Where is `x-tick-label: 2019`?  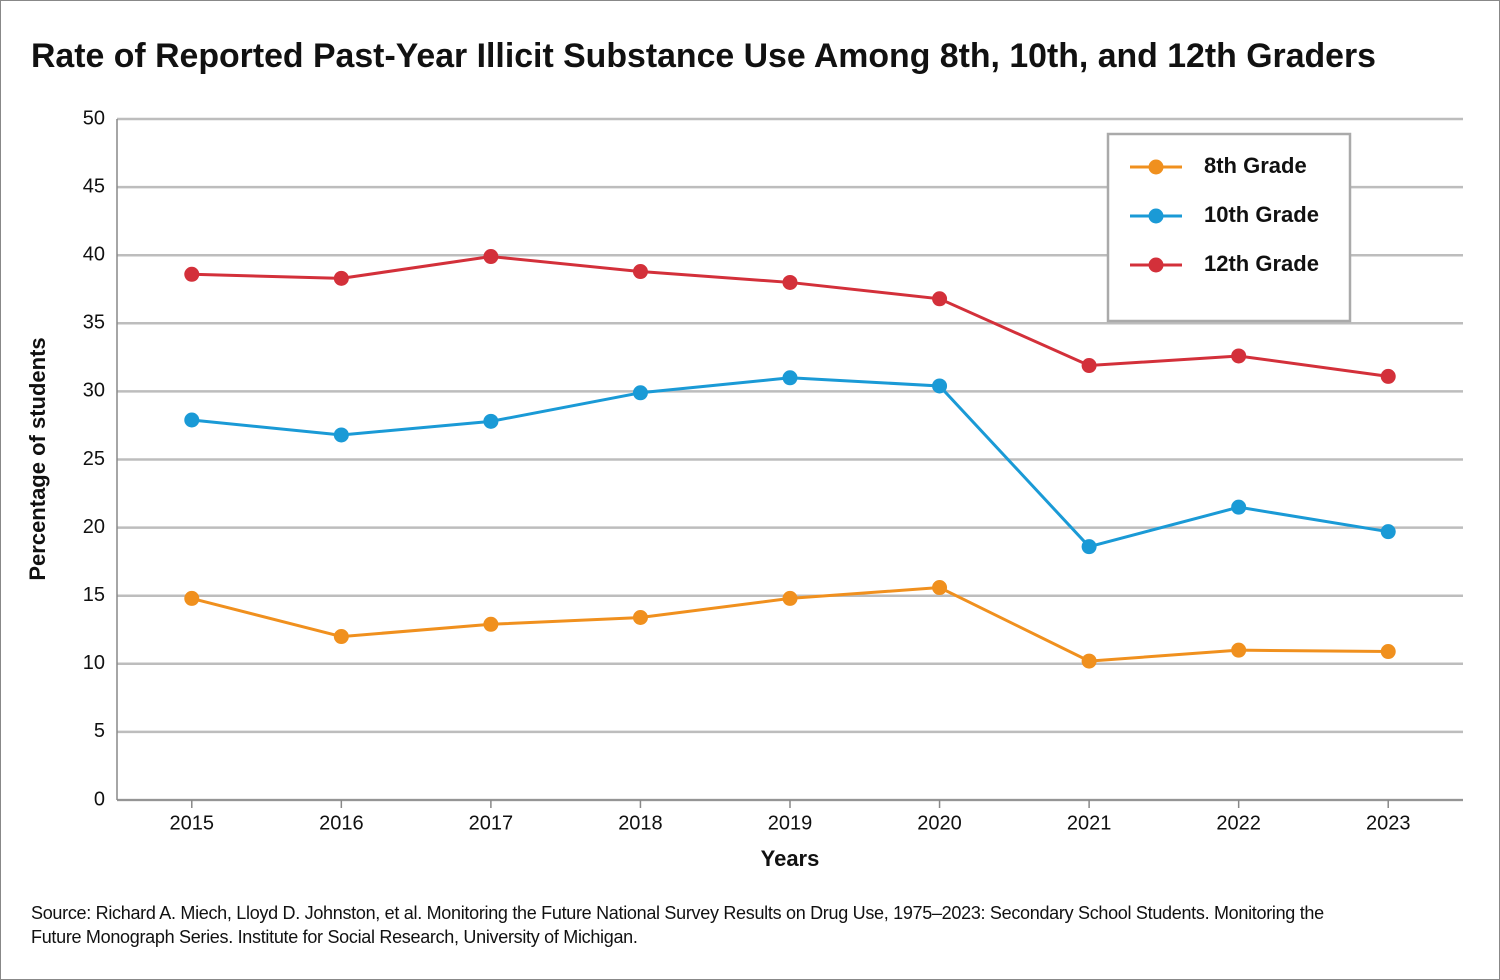 x-tick-label: 2019 is located at coordinates (790, 823).